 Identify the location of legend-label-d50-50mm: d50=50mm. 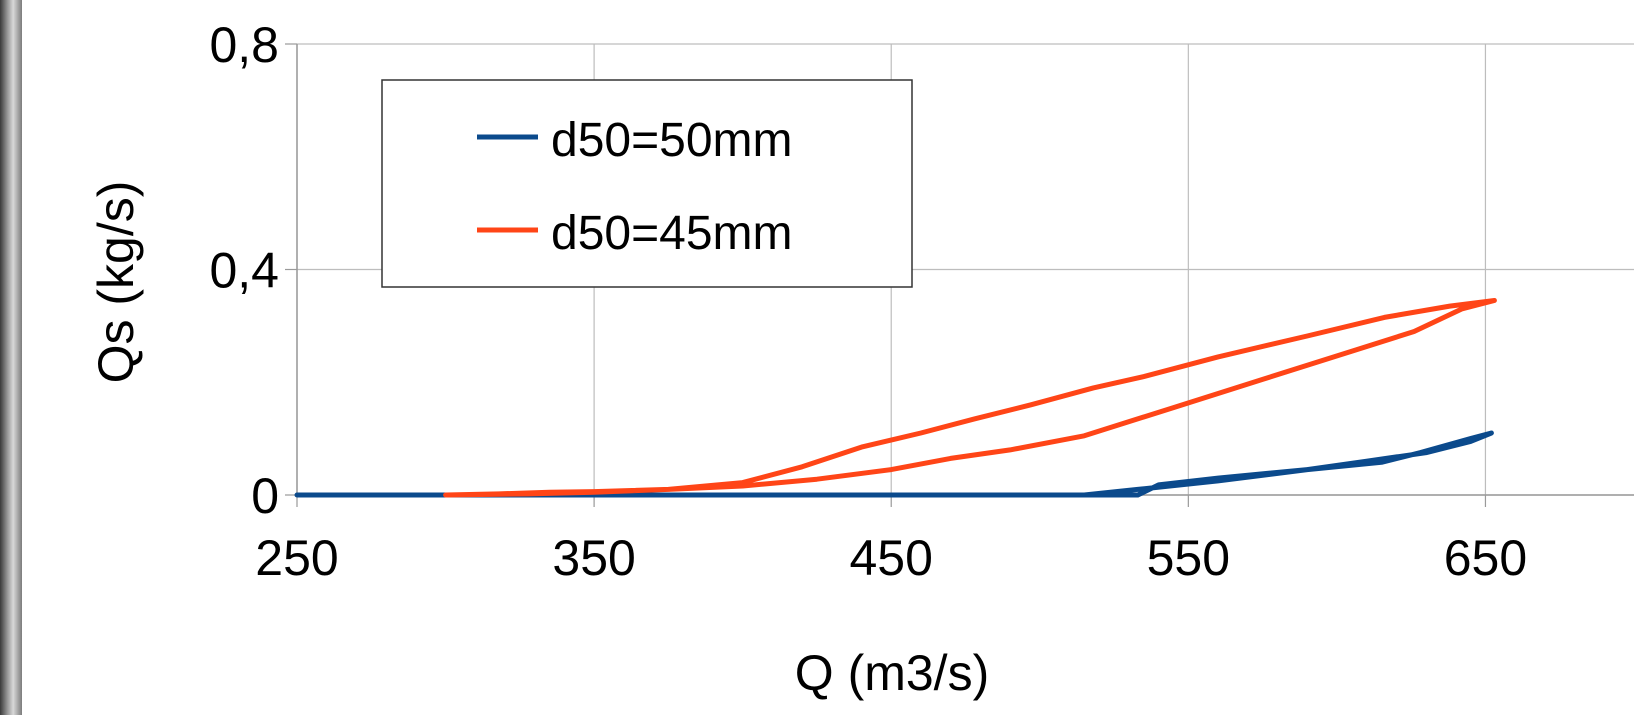
(671, 140).